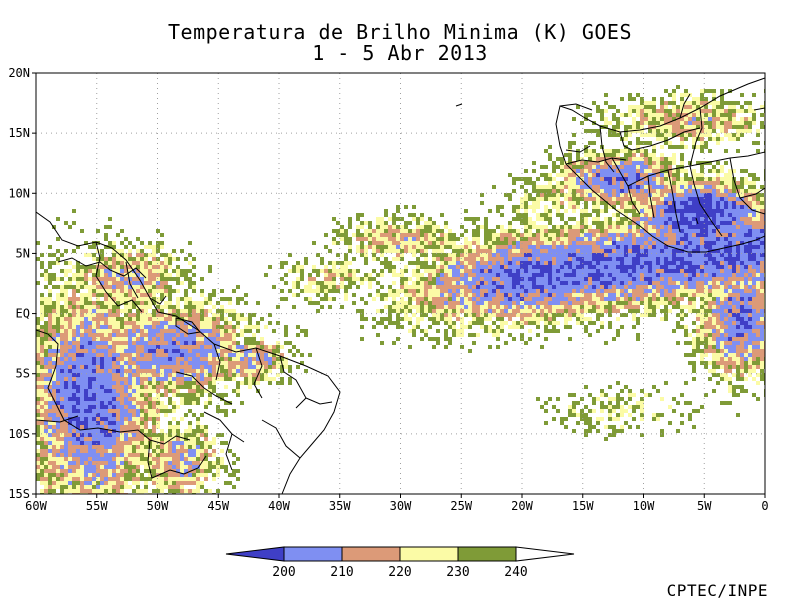  What do you see at coordinates (23, 374) in the screenshot?
I see `lat-tick-label: 5S` at bounding box center [23, 374].